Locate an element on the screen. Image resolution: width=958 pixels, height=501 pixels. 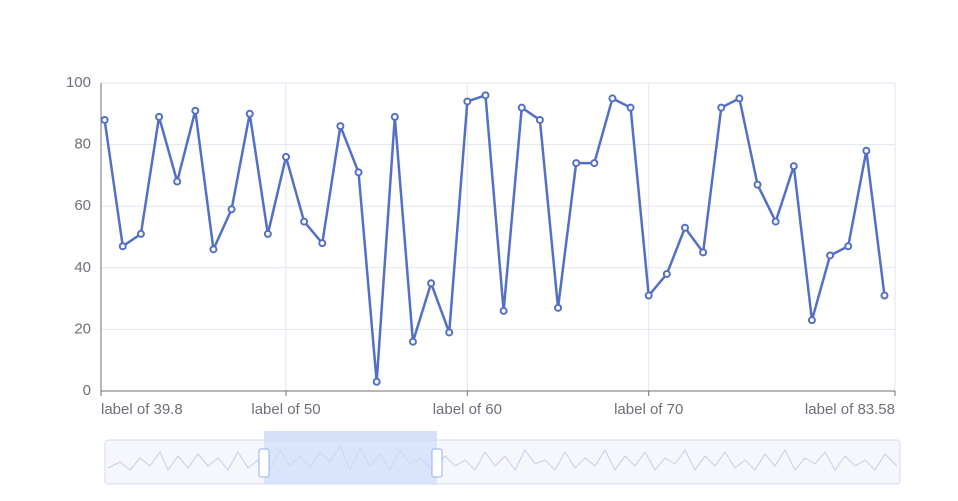
x-tick-label: label of 83.58 is located at coordinates (850, 409).